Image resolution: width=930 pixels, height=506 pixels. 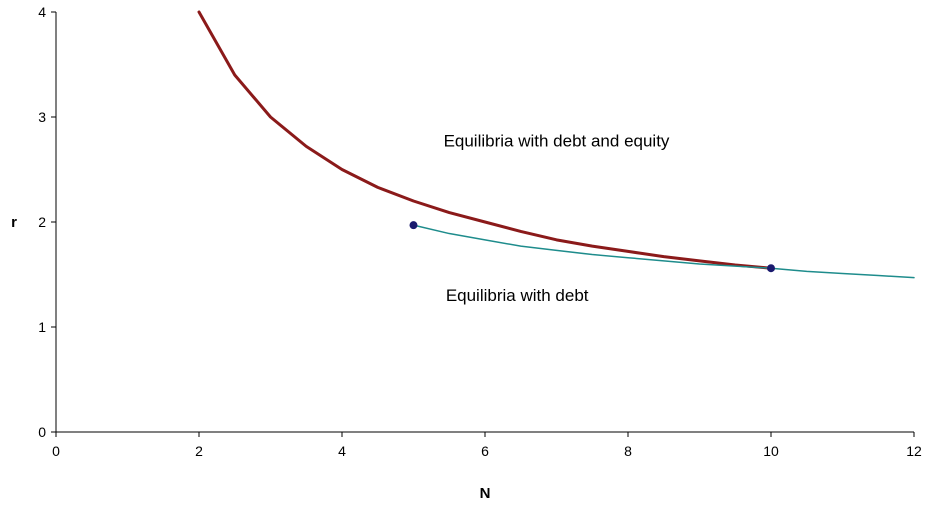 What do you see at coordinates (557, 140) in the screenshot?
I see `annotation-label: Equilibria with debt and equity` at bounding box center [557, 140].